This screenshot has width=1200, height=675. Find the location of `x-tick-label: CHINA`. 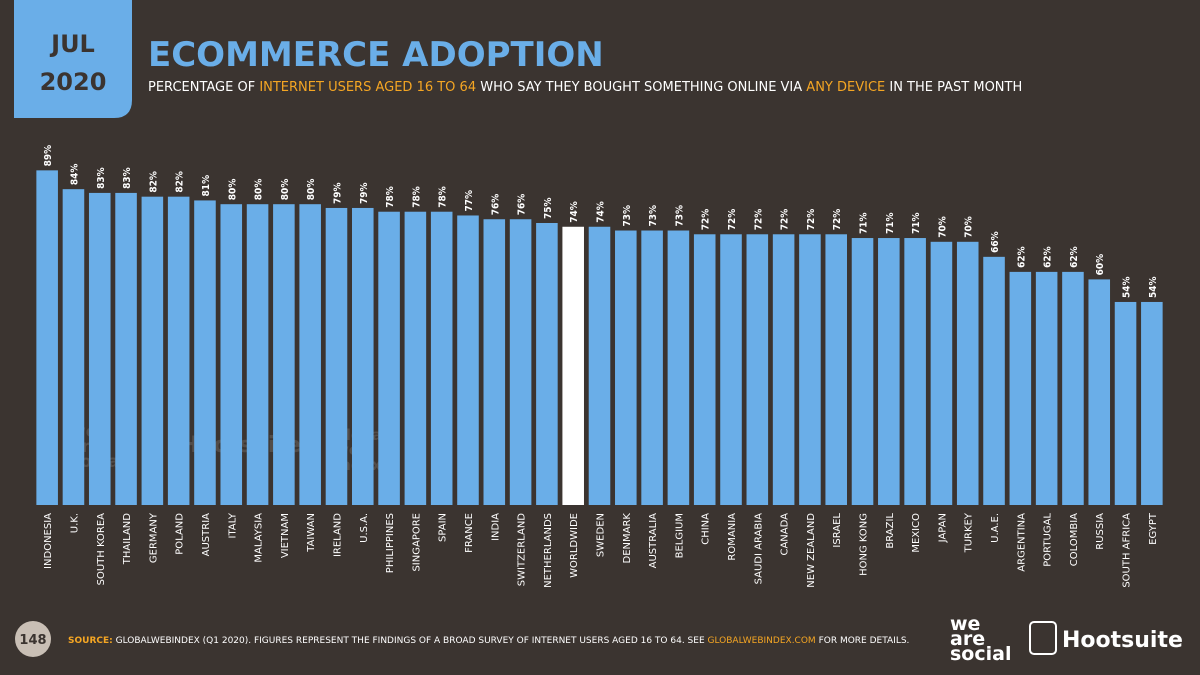

x-tick-label: CHINA is located at coordinates (706, 529).